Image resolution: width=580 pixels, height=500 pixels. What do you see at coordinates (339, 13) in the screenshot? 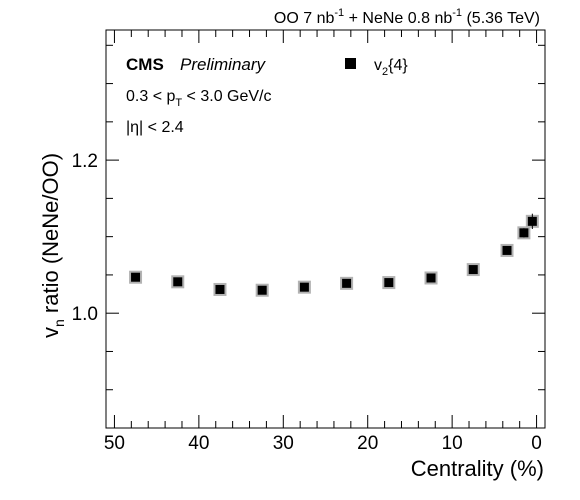
I see `oo-luminosity-exponent: -1` at bounding box center [339, 13].